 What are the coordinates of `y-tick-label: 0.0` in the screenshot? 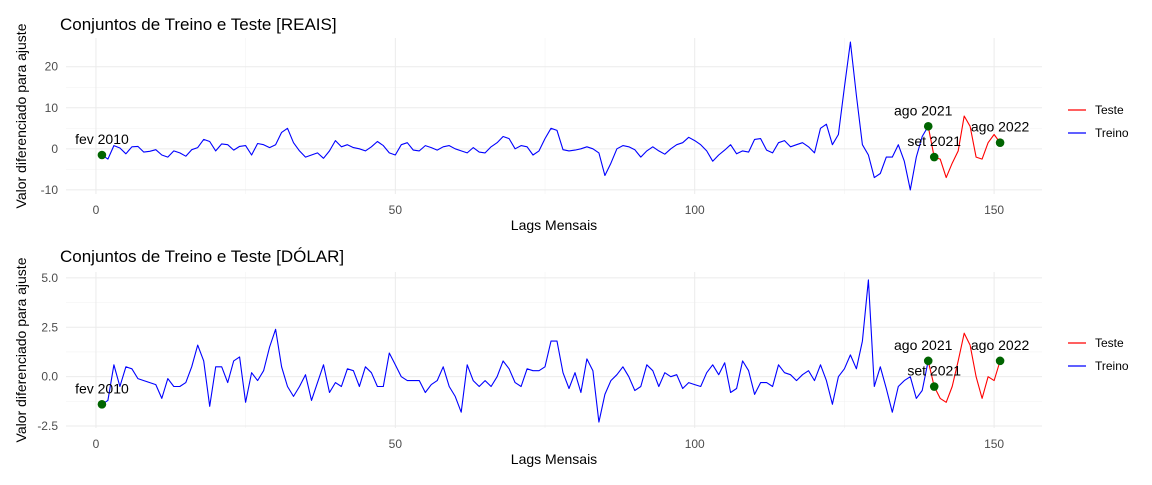 It's located at (49, 377).